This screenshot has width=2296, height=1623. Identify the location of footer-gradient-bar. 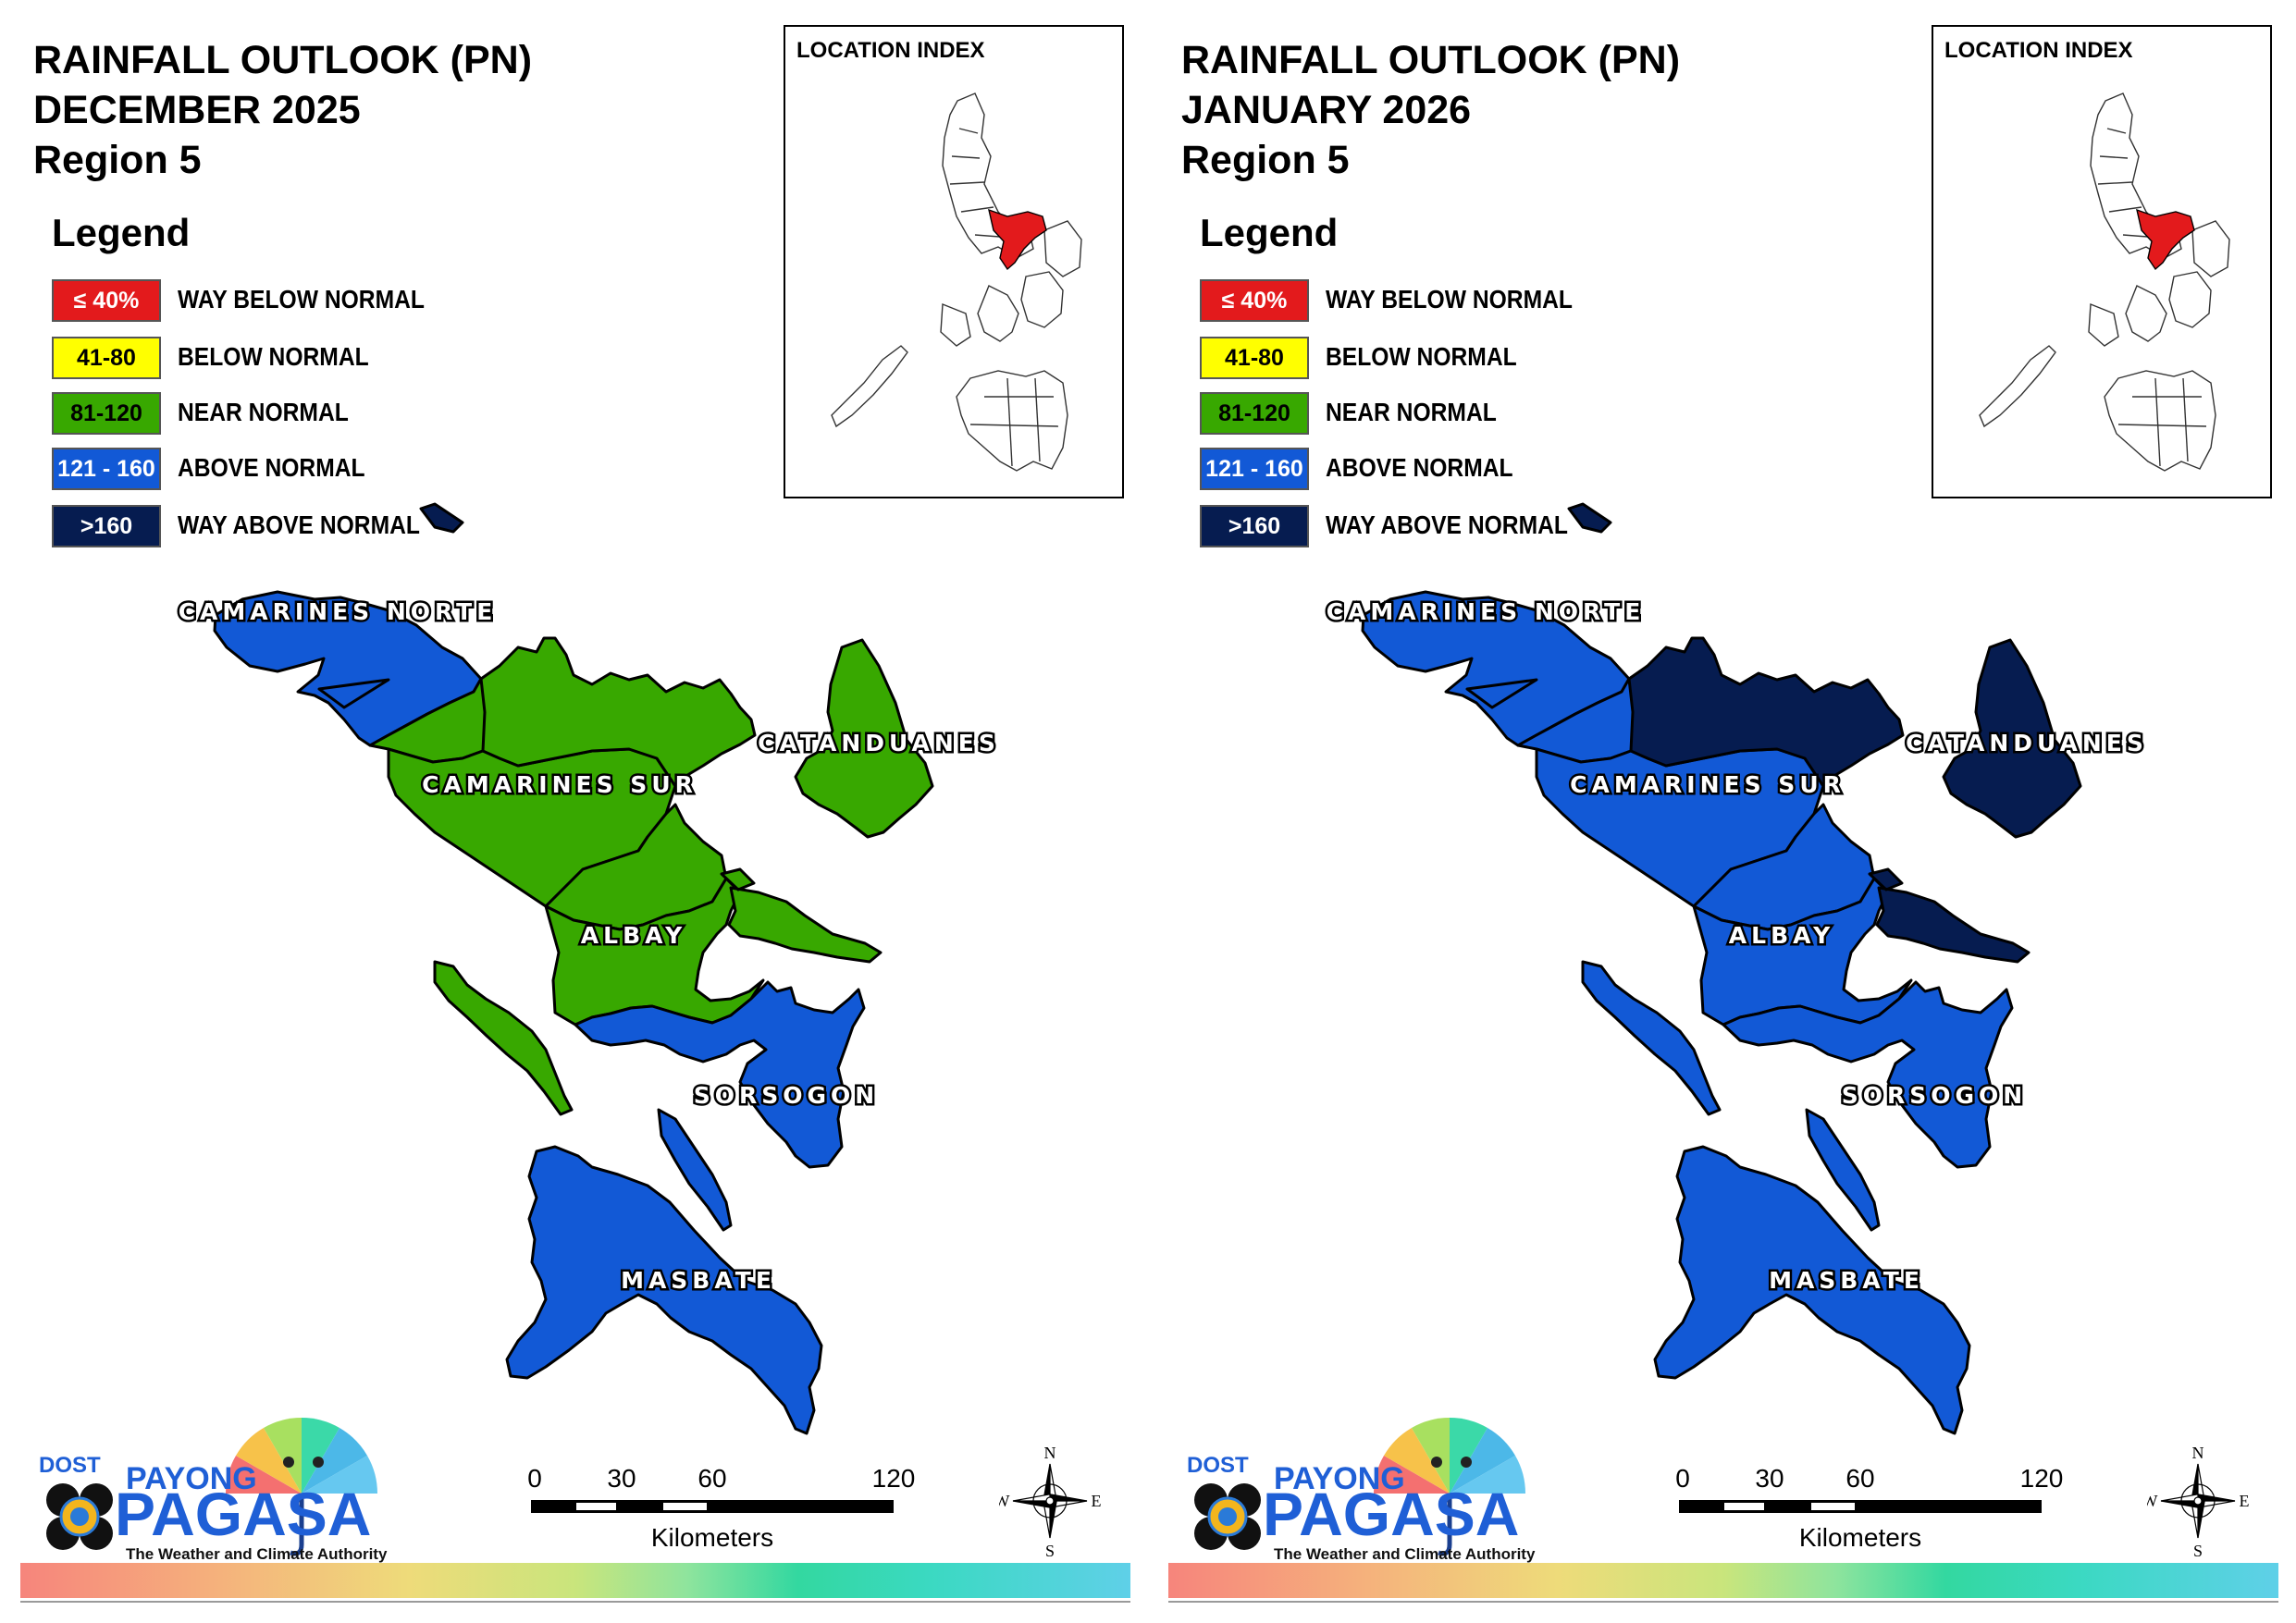
(1723, 1580).